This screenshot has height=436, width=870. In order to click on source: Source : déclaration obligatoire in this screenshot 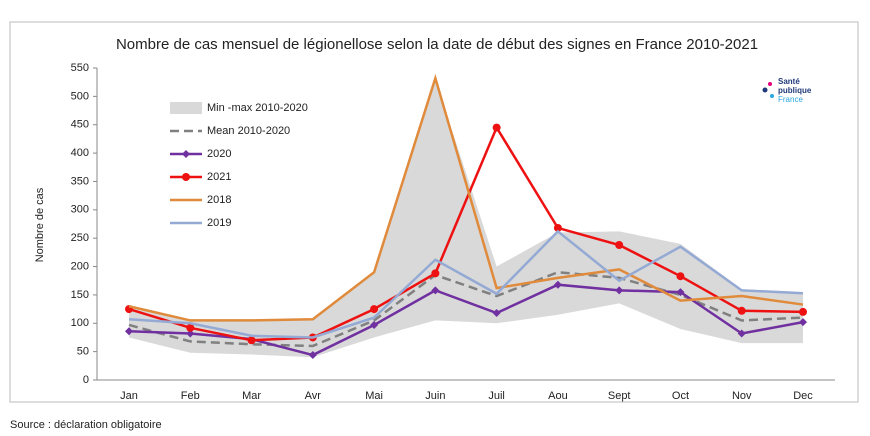, I will do `click(86, 425)`.